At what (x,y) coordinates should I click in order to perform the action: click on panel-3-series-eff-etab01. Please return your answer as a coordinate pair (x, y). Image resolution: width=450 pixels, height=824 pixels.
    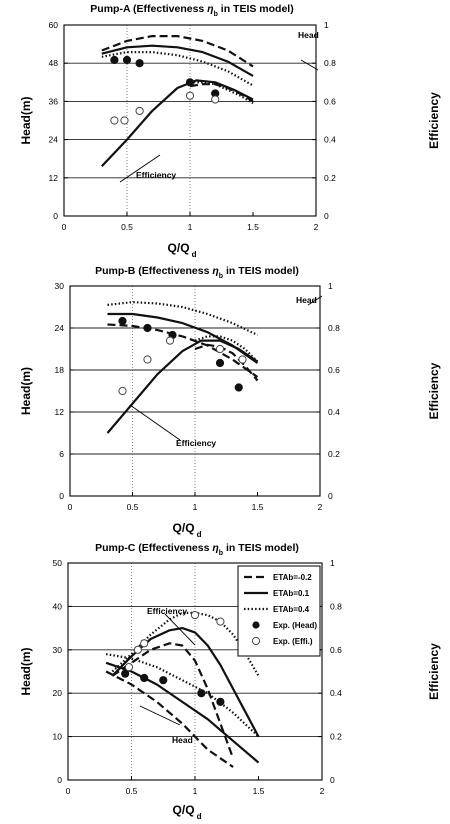
    Looking at the image, I should click on (185, 682).